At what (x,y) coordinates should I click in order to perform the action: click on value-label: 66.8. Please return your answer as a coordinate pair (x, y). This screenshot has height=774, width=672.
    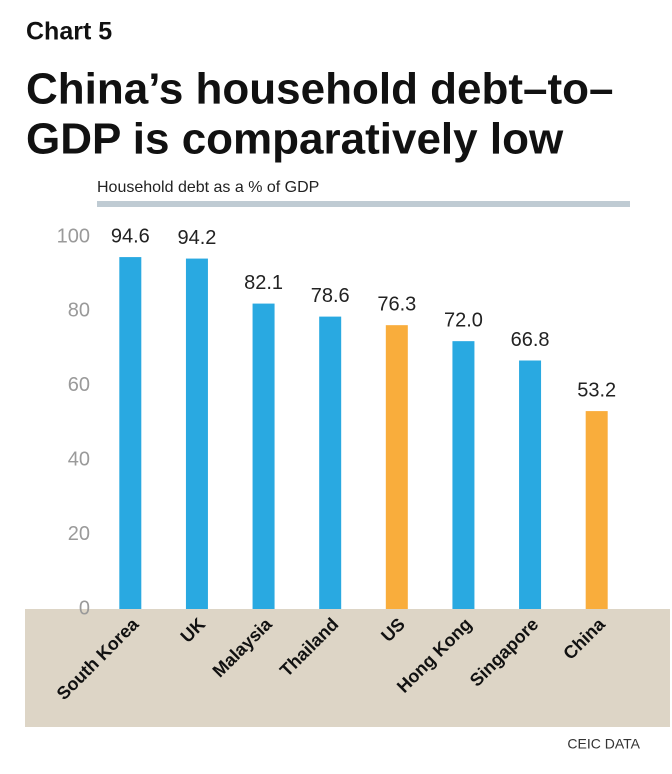
    Looking at the image, I should click on (530, 340).